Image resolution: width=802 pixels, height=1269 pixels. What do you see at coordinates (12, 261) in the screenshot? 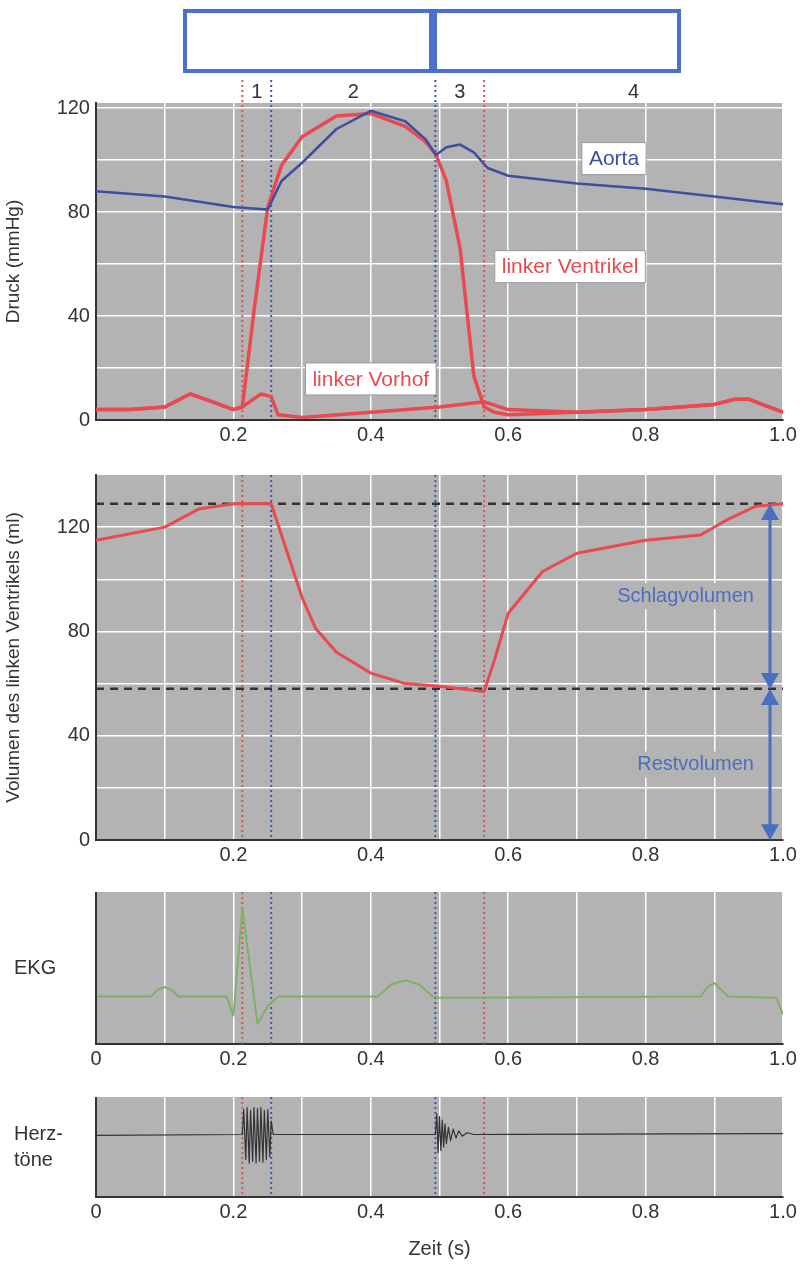
I see `y-axis-title: Druck (mmHg)` at bounding box center [12, 261].